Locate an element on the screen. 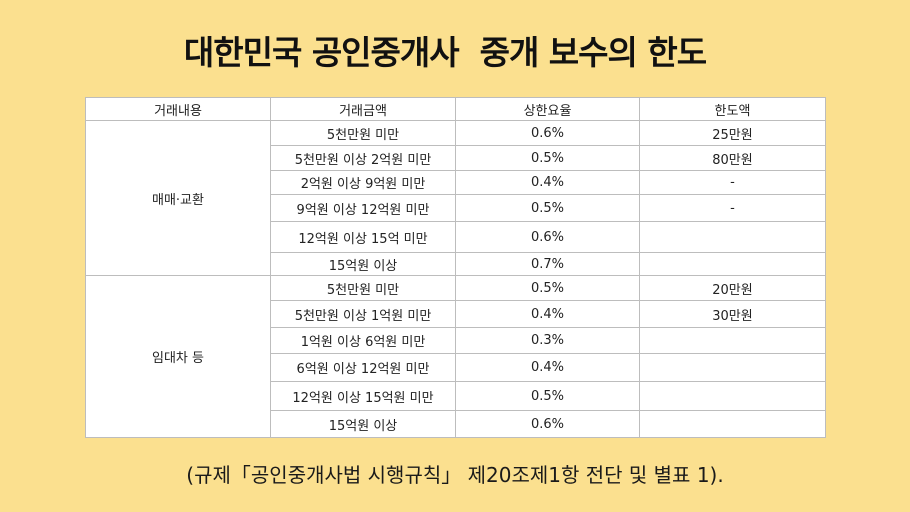  amount-cell: 5천만원 이상 2억원 미만 is located at coordinates (363, 158).